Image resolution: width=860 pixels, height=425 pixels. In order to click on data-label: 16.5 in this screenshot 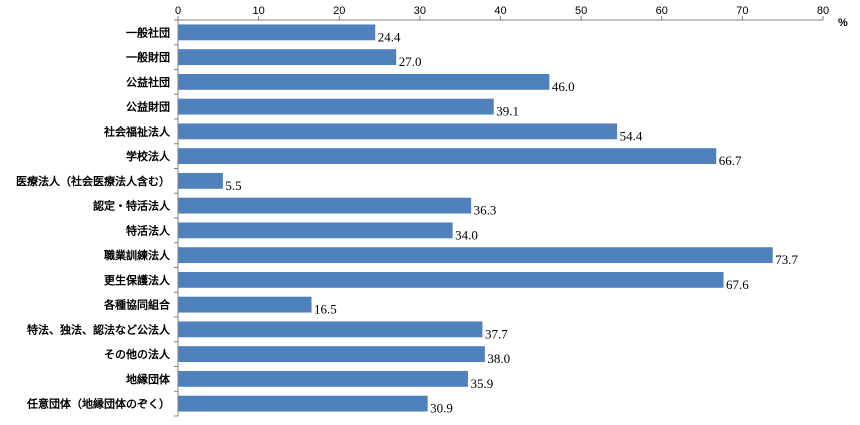, I will do `click(325, 309)`.